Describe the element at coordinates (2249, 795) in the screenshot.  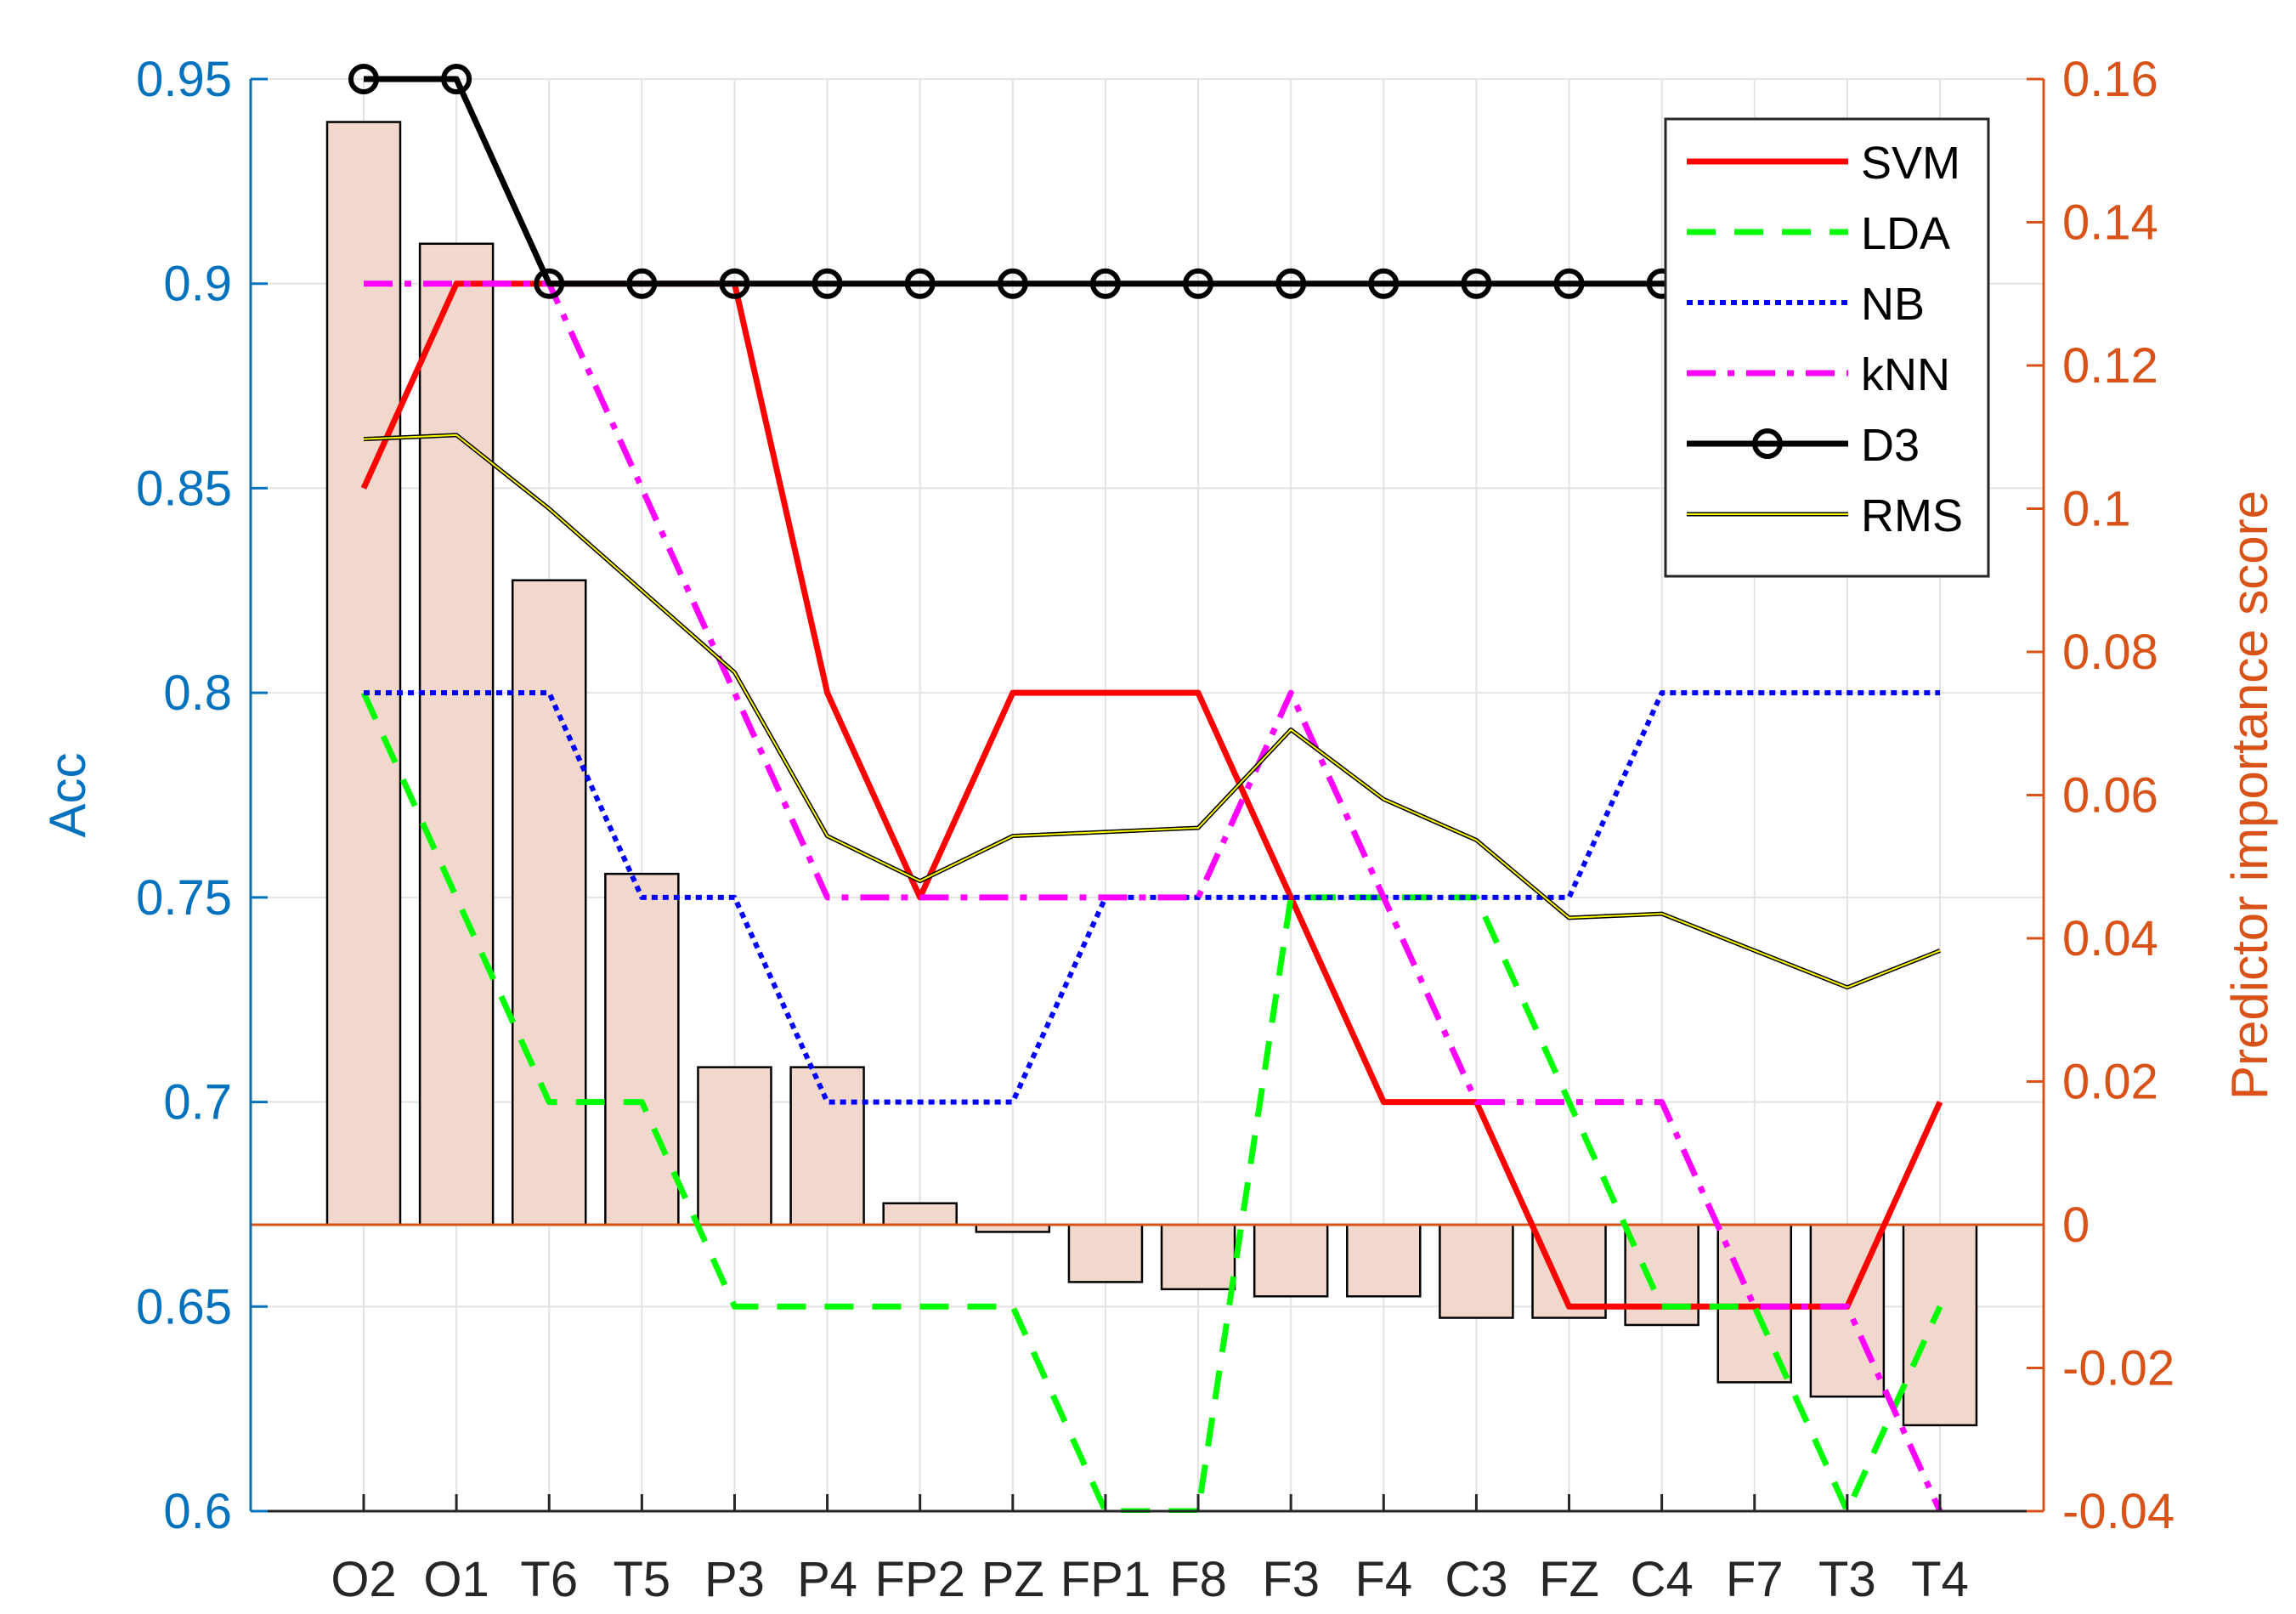
I see `right-axis-label: Predictor importance score` at that location.